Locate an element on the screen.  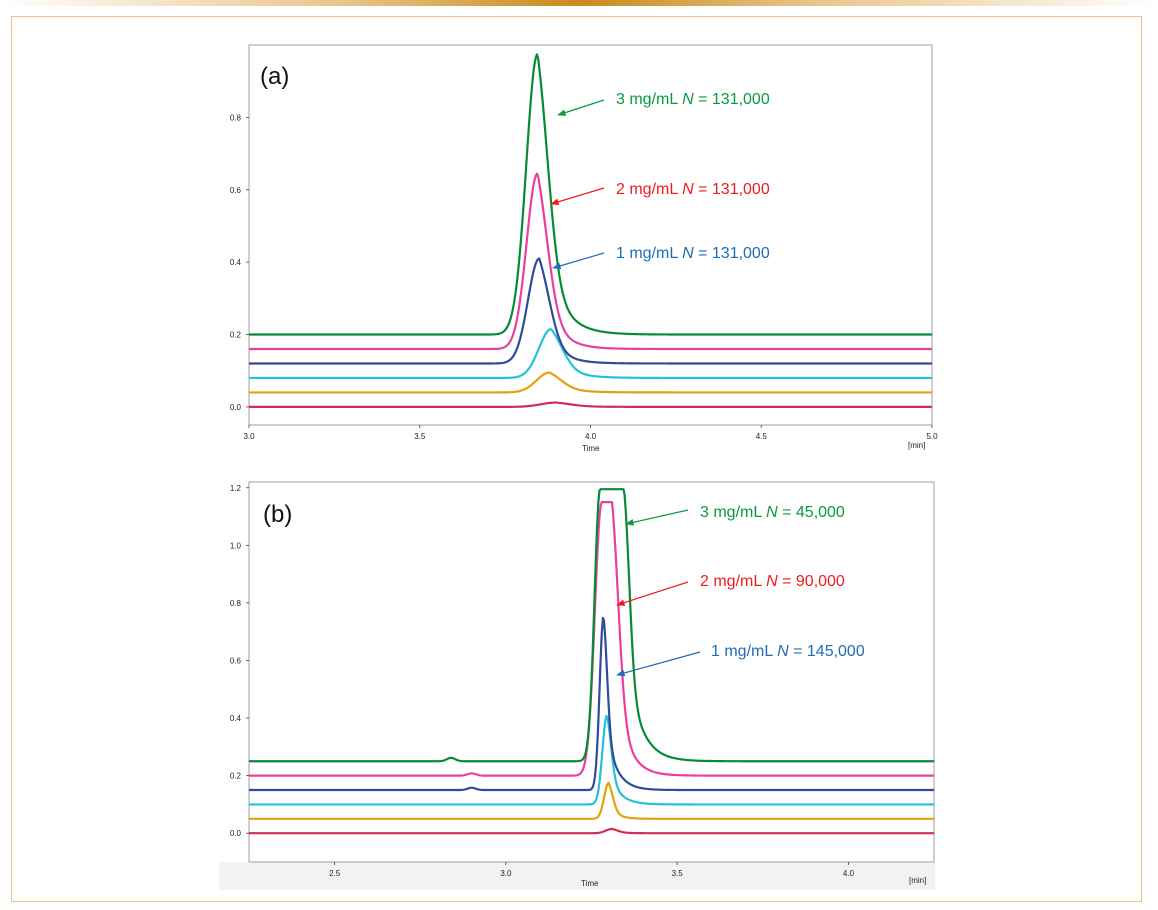
annotation-b-2mg: 2 mg/mL N = 90,000 is located at coordinates (730, 589).